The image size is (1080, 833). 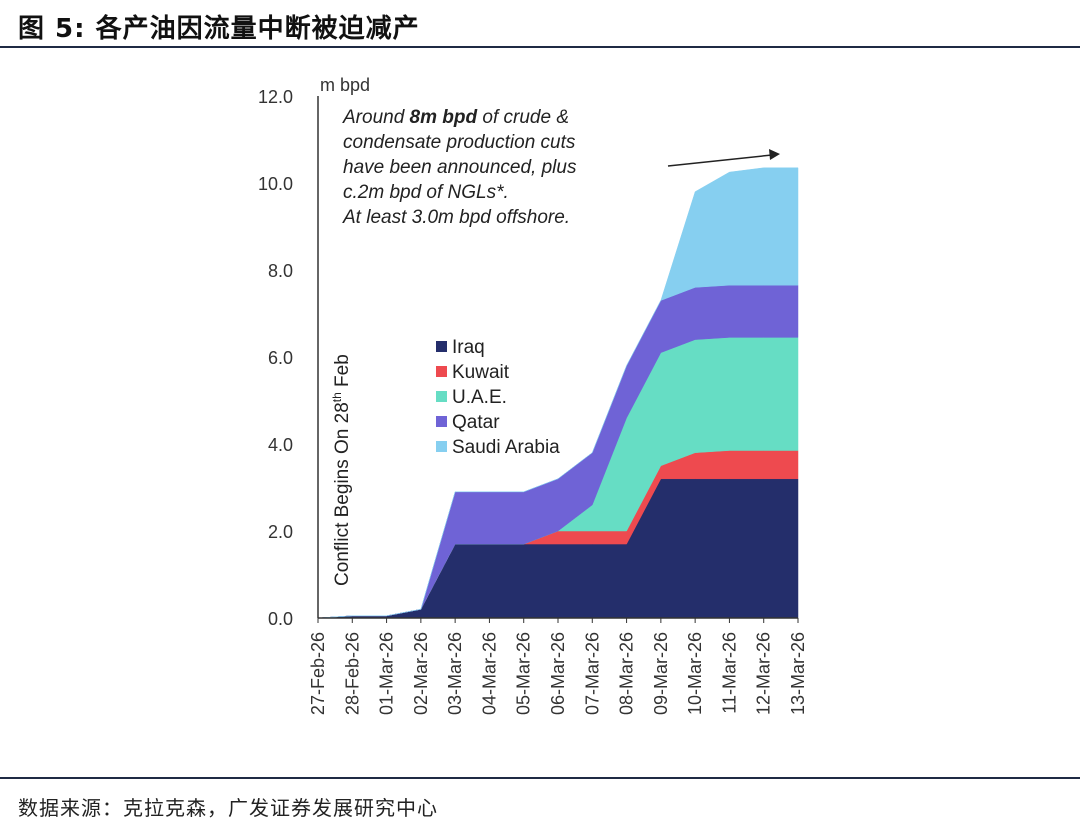 I want to click on annotation-line: At least 3.0m bpd offshore., so click(x=456, y=217).